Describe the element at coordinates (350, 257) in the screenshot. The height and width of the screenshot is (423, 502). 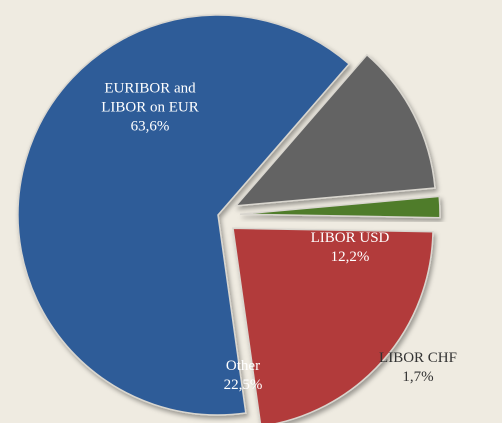
I see `value-label: 12,2%` at that location.